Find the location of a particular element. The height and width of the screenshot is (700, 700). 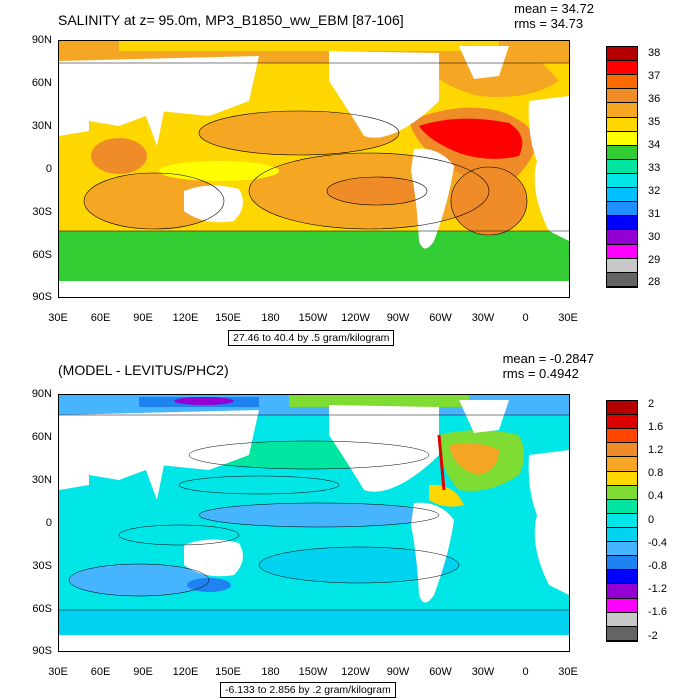

x-tick-label: 150E is located at coordinates (228, 672).